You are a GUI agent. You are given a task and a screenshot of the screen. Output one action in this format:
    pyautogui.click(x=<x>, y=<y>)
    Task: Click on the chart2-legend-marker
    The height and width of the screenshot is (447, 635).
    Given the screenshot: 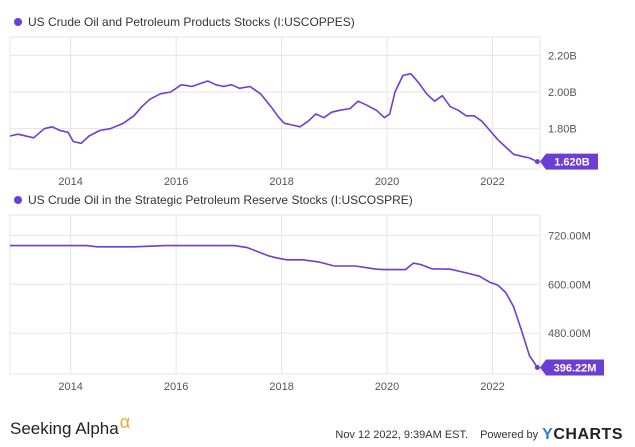 What is the action you would take?
    pyautogui.click(x=18, y=200)
    